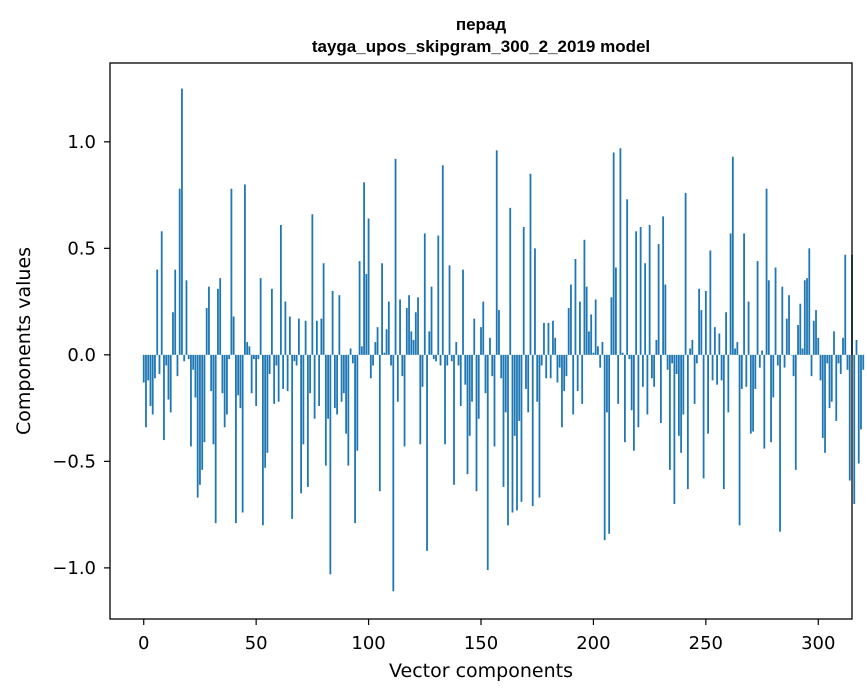 The width and height of the screenshot is (867, 696). Describe the element at coordinates (706, 643) in the screenshot. I see `x-tick-label: 250` at that location.